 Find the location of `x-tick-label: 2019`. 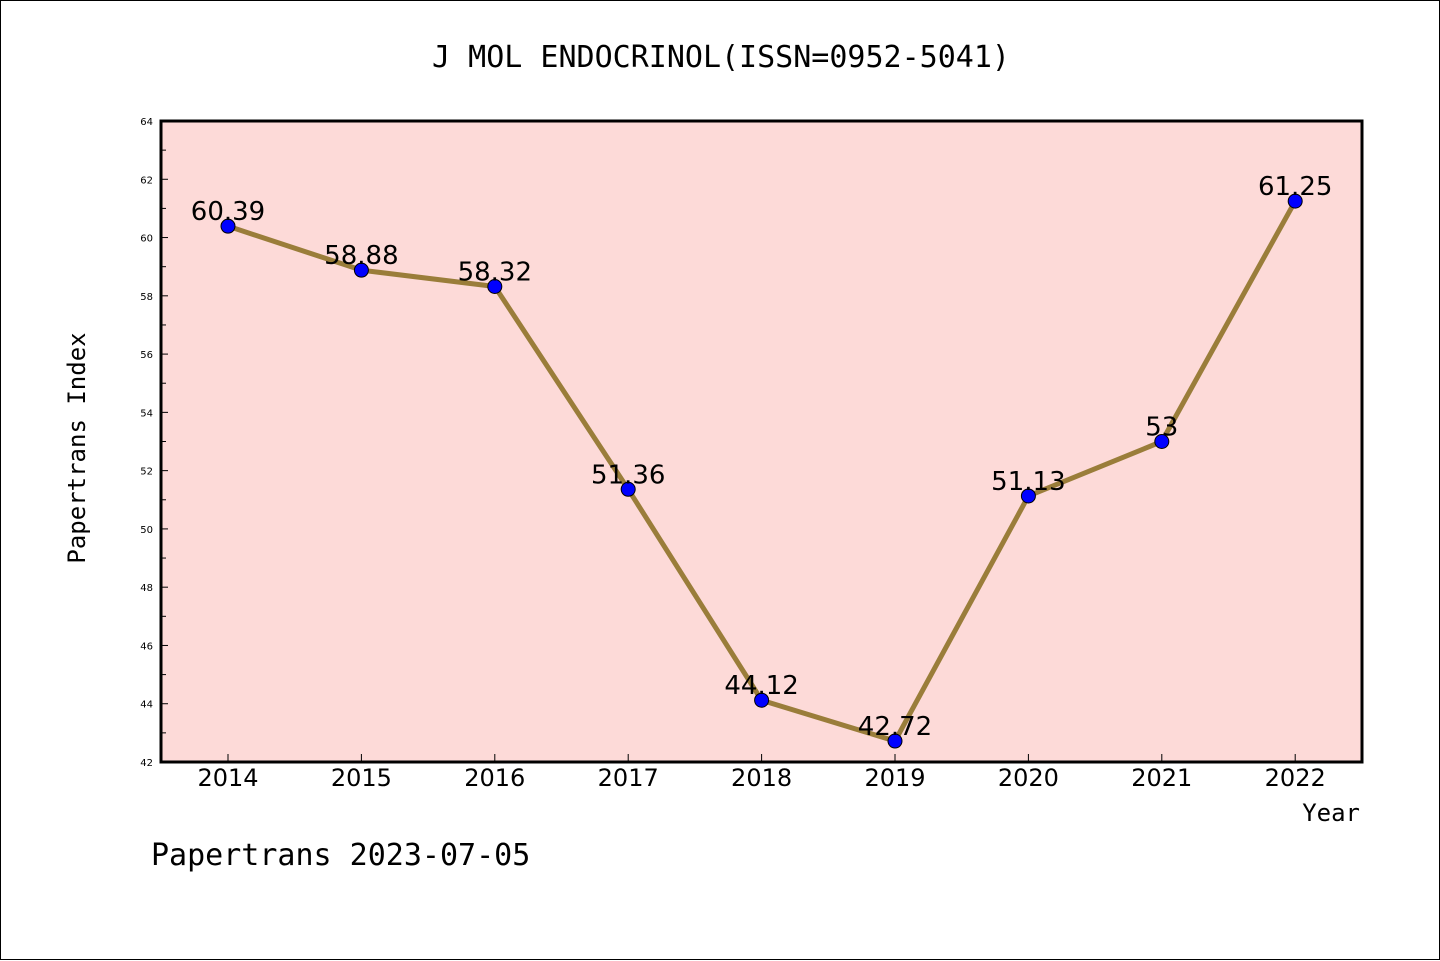

x-tick-label: 2019 is located at coordinates (894, 778).